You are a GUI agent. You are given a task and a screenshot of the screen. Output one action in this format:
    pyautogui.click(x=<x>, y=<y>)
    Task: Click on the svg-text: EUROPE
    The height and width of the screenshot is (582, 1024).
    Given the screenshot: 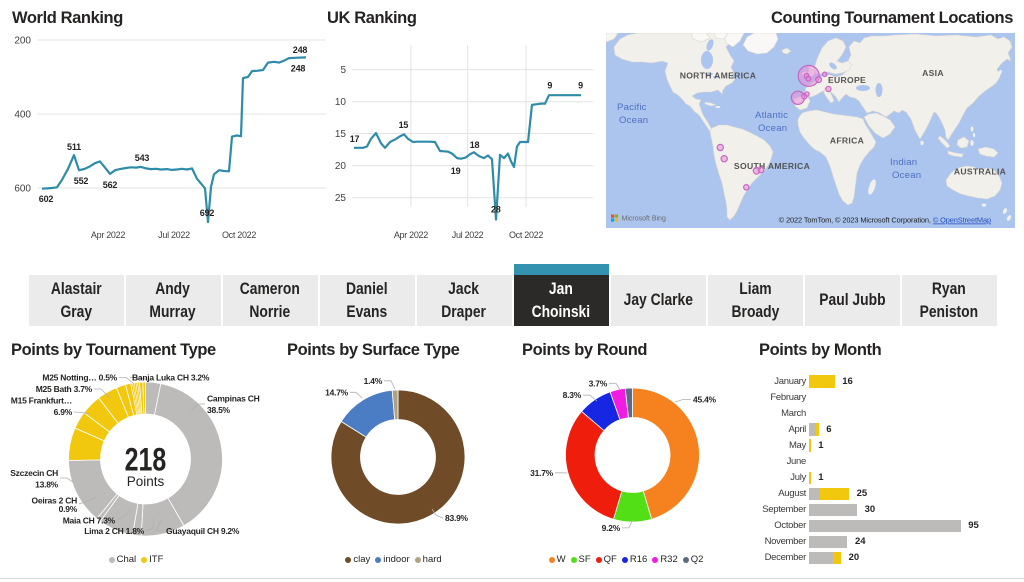 What is the action you would take?
    pyautogui.click(x=847, y=80)
    